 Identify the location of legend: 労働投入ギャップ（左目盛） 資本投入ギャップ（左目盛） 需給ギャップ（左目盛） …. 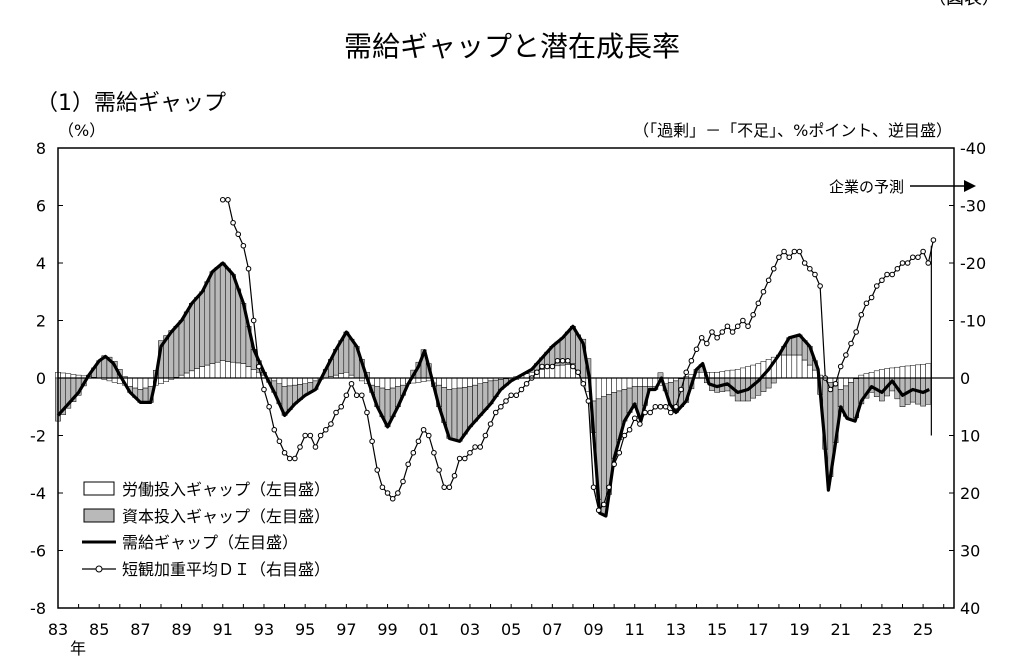
(206, 529).